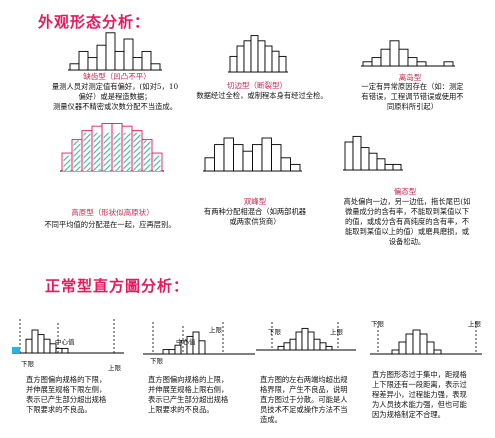  What do you see at coordinates (59, 409) in the screenshot?
I see `desc-line: 下限要求的不良品。` at bounding box center [59, 409].